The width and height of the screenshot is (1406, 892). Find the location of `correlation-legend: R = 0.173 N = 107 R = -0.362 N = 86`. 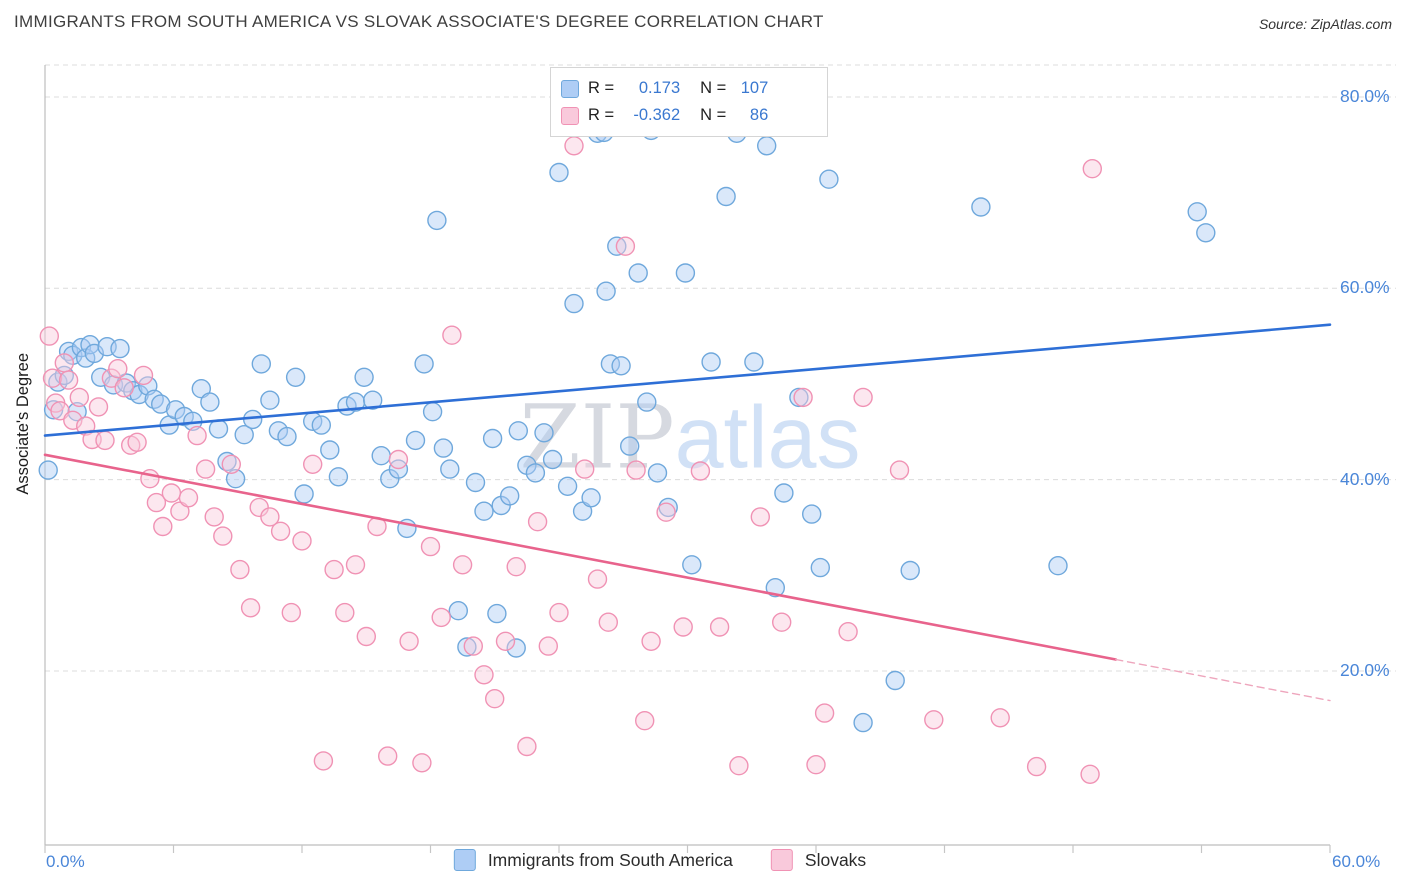

correlation-legend: R = 0.173 N = 107 R = -0.362 N = 86 is located at coordinates (689, 102).